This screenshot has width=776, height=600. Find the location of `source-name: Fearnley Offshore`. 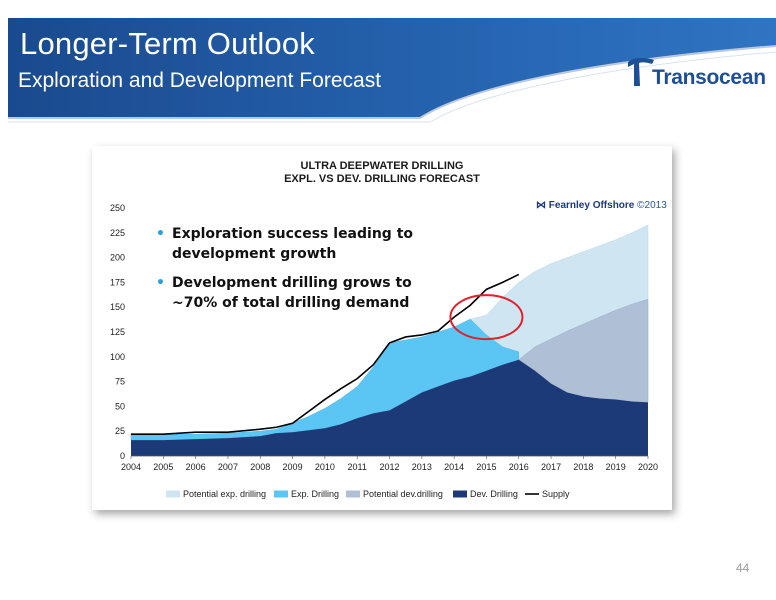

source-name: Fearnley Offshore is located at coordinates (591, 205).